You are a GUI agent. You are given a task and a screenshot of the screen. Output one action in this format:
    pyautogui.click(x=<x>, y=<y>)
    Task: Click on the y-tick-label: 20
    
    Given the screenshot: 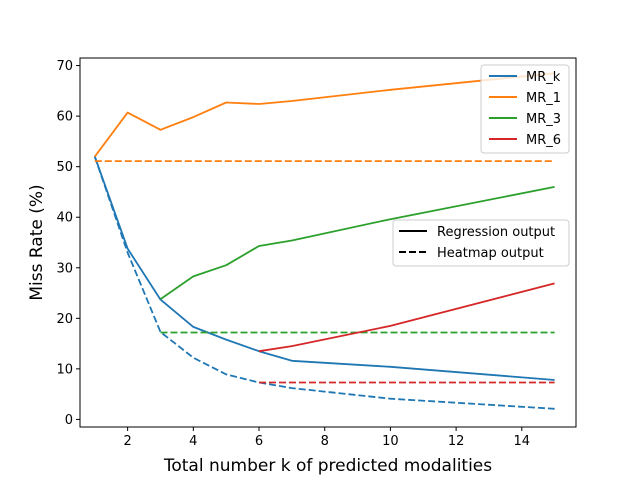 What is the action you would take?
    pyautogui.click(x=64, y=319)
    